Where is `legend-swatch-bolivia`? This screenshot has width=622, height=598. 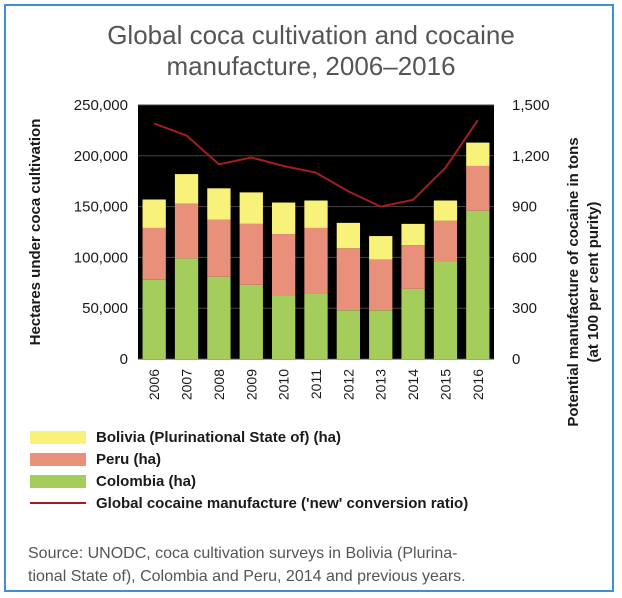
legend-swatch-bolivia is located at coordinates (58, 437).